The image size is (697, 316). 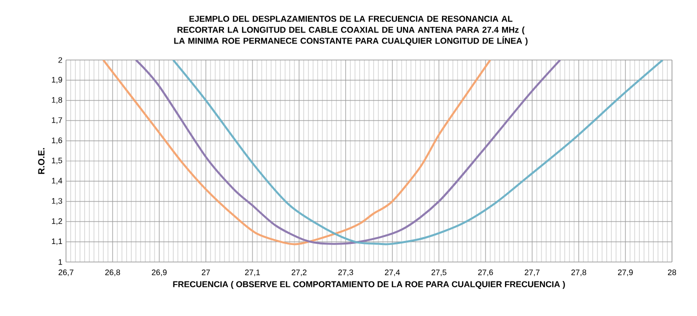 I want to click on y-tick-label: 1, so click(x=60, y=262).